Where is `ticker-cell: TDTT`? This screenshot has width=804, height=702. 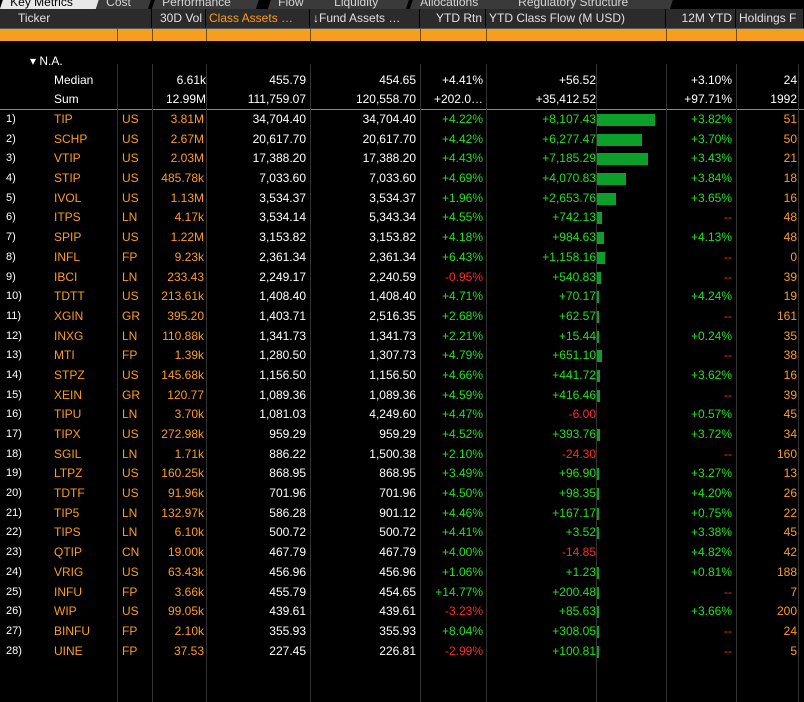 ticker-cell: TDTT is located at coordinates (69, 296).